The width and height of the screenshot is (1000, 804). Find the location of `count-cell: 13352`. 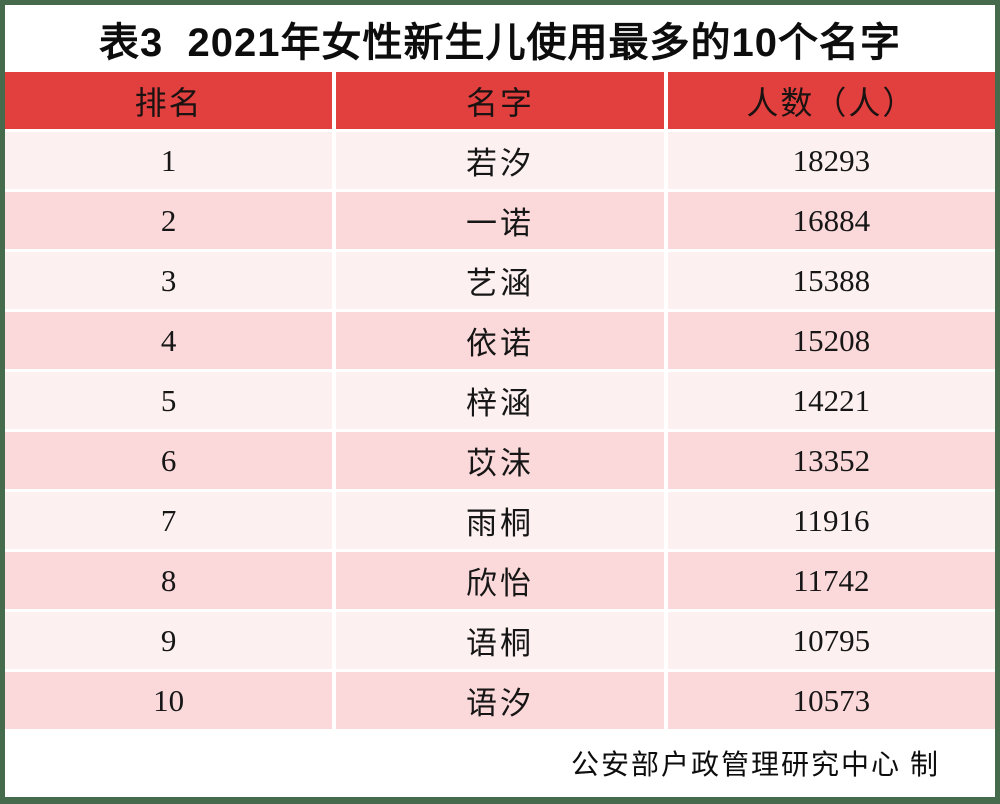

count-cell: 13352 is located at coordinates (831, 460).